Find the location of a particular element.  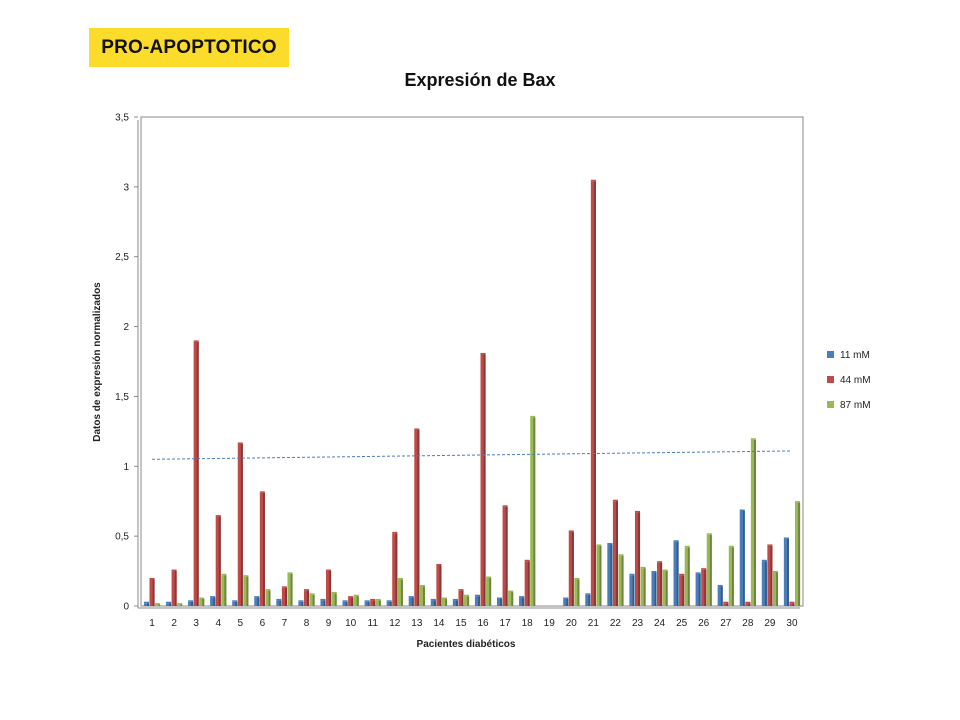

x-tick-label: 2 is located at coordinates (174, 623).